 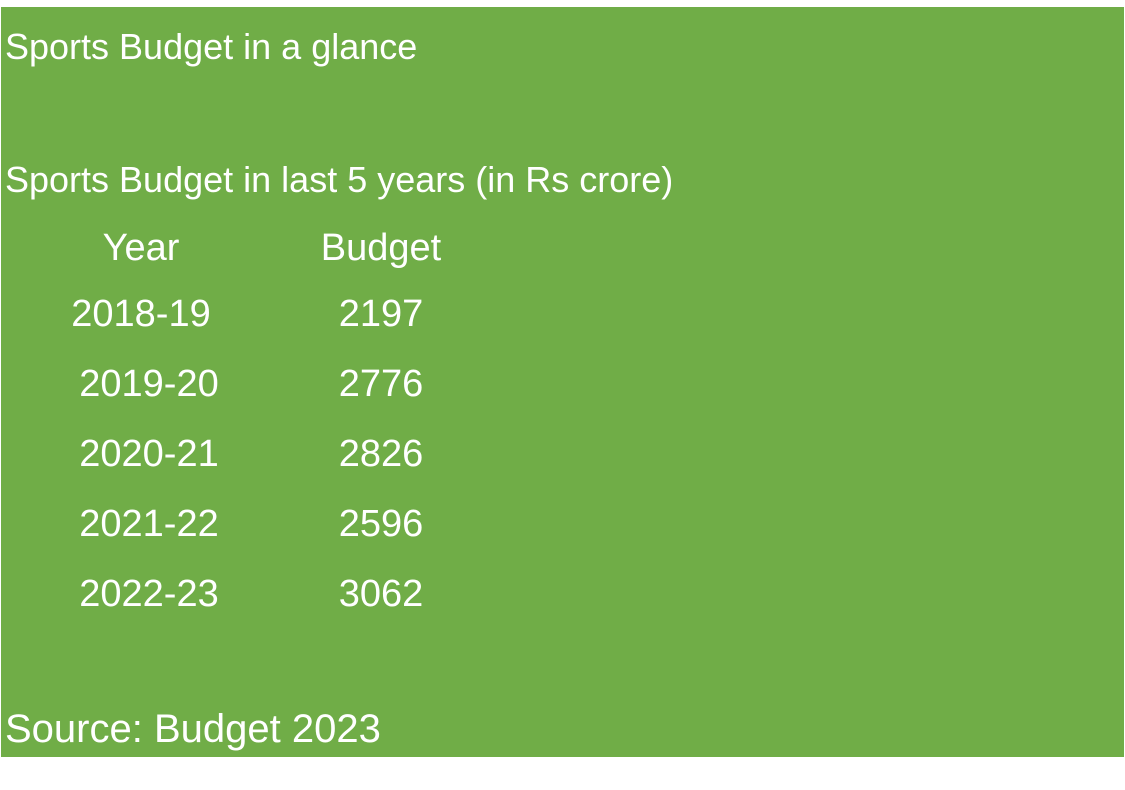 I want to click on budget-cell: 2826, so click(x=381, y=454).